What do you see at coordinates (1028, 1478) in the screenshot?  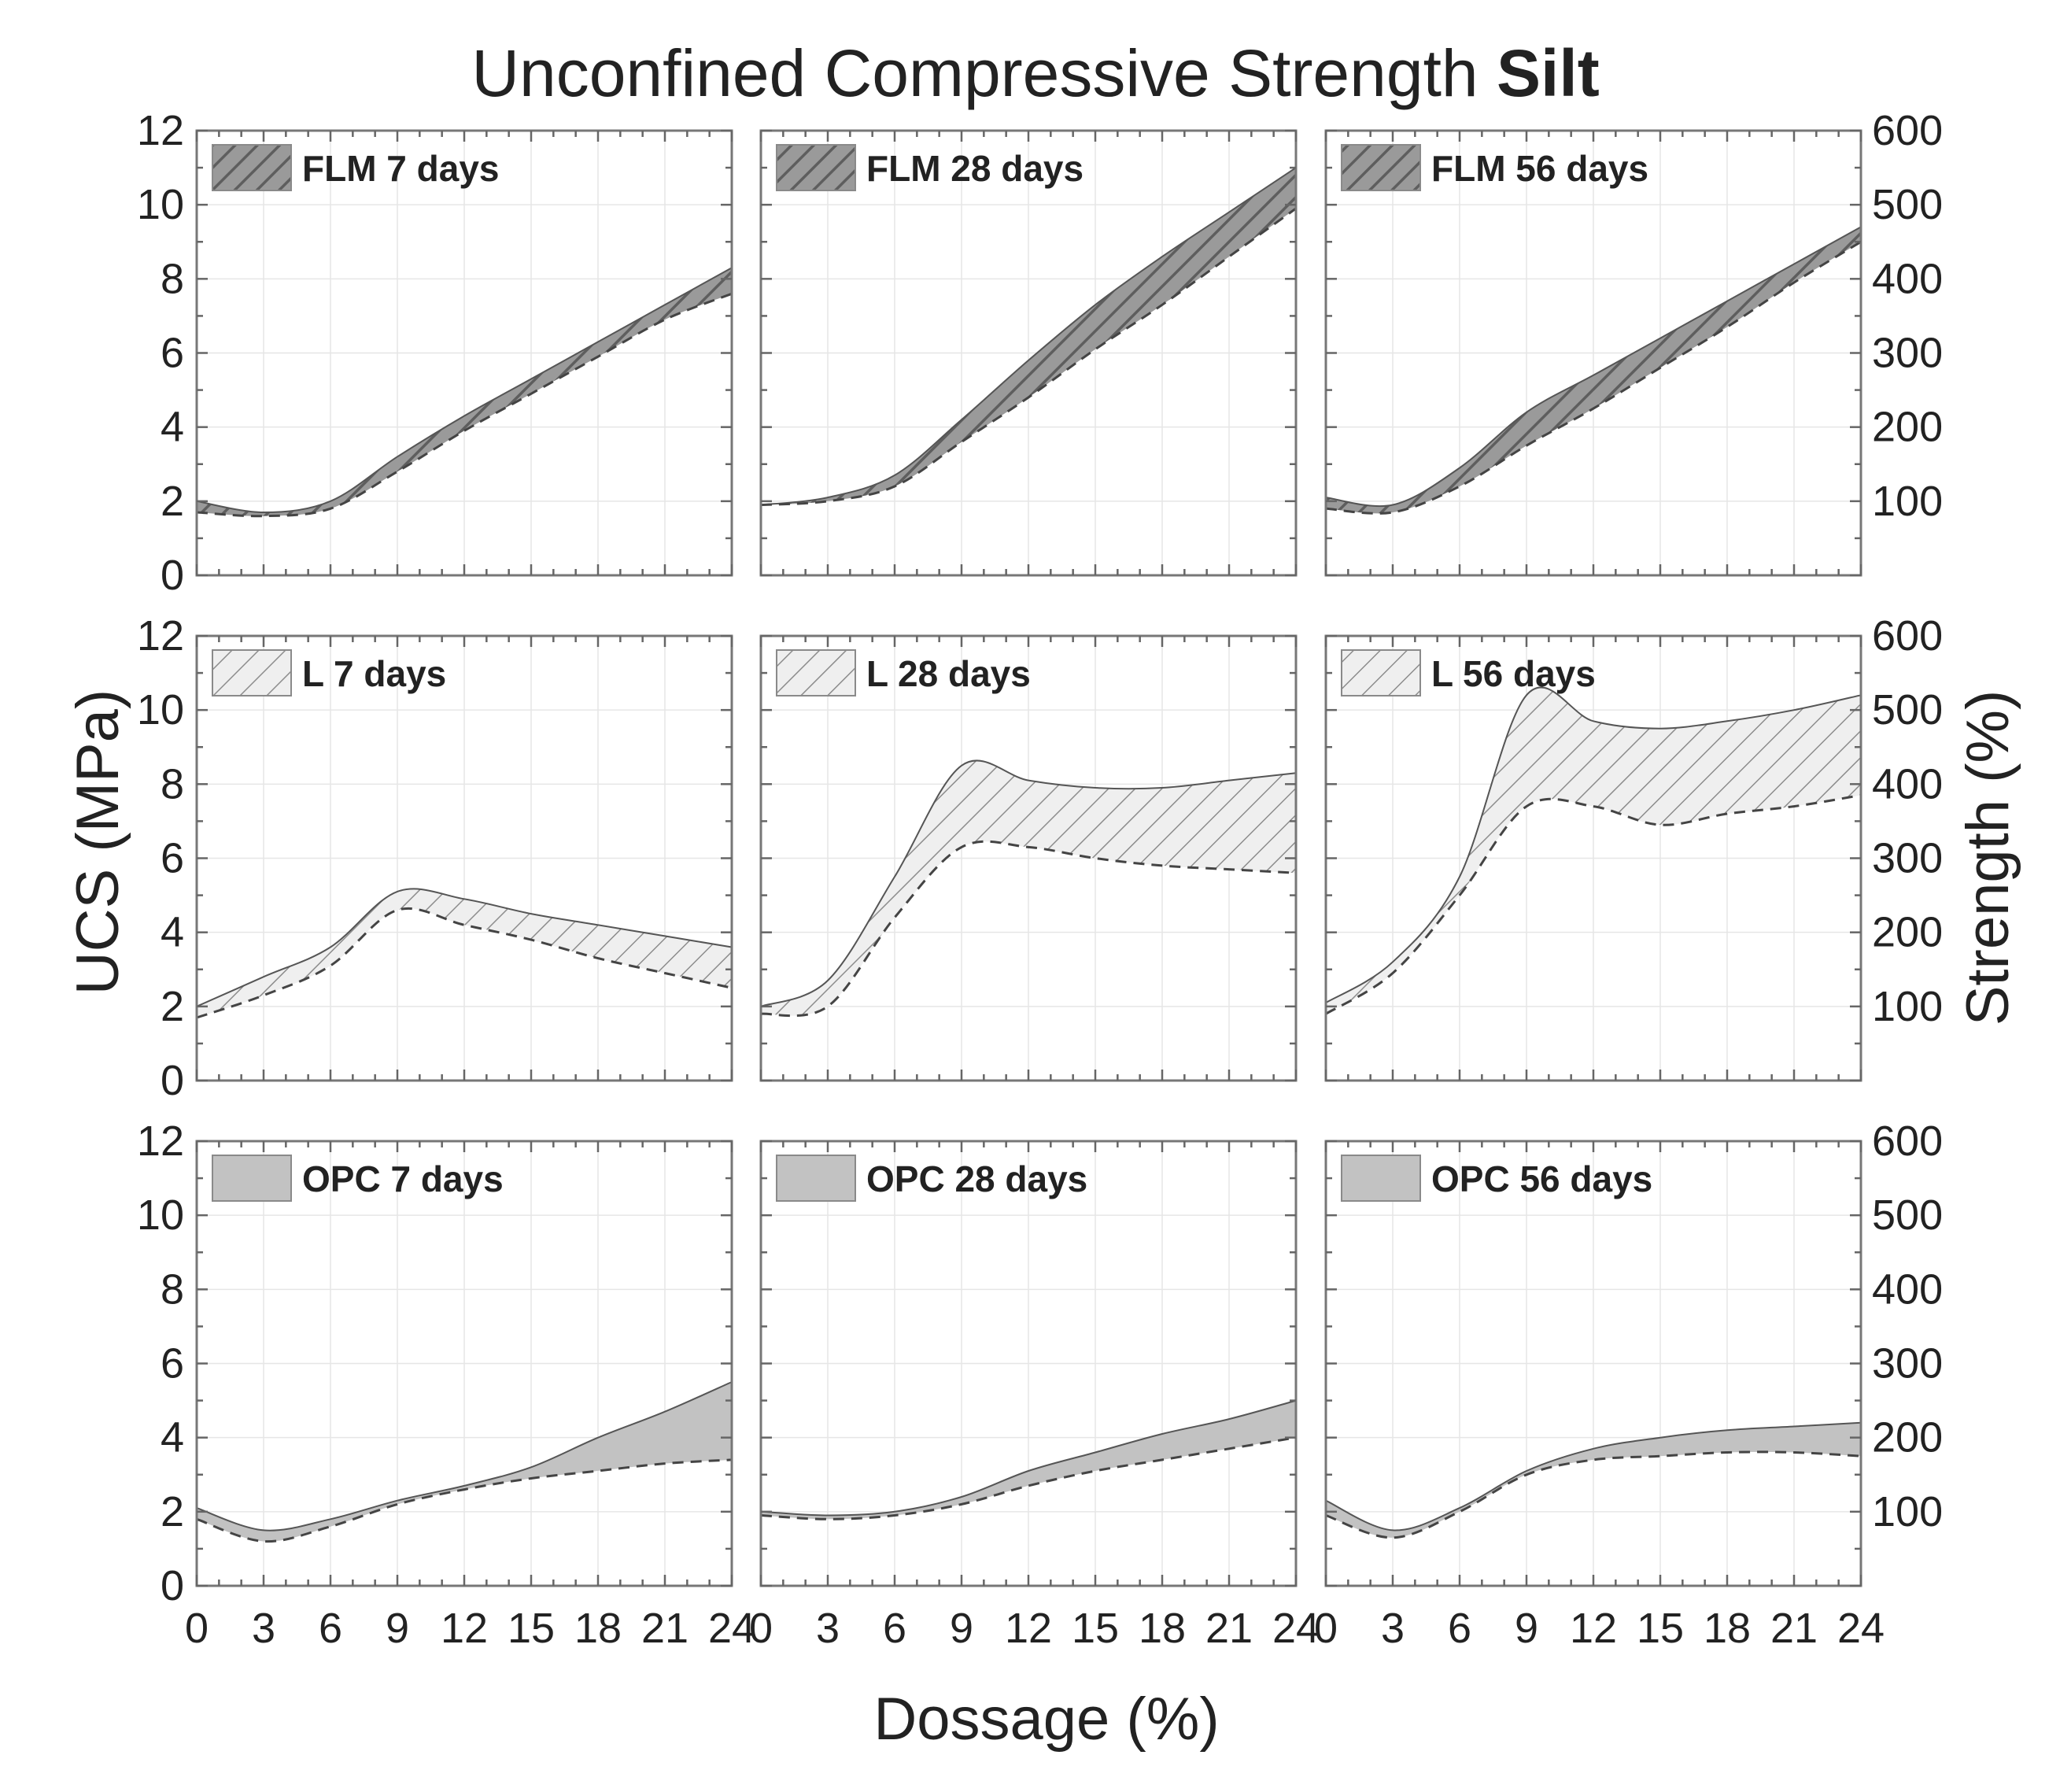 I see `lower-line-opc-28-days` at bounding box center [1028, 1478].